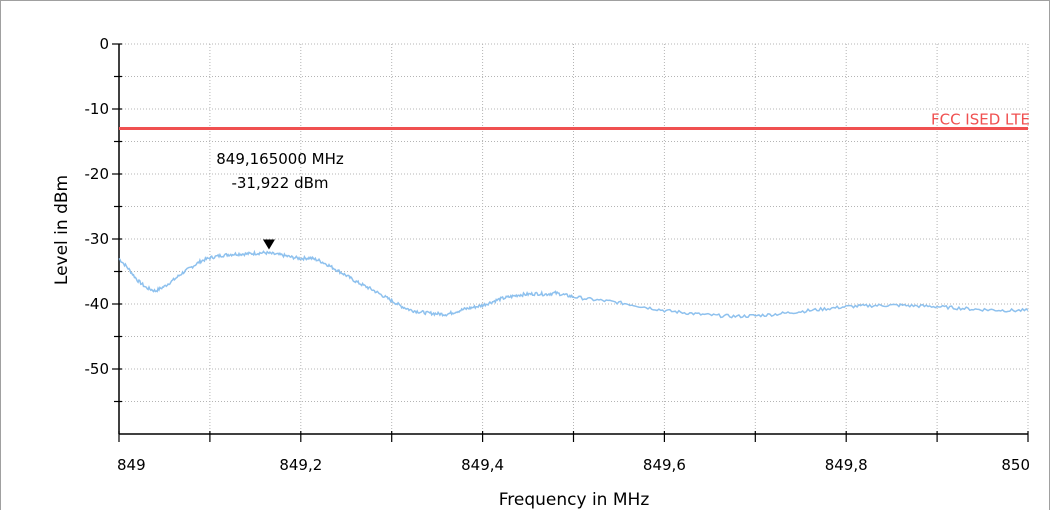 This screenshot has height=510, width=1057. Describe the element at coordinates (980, 120) in the screenshot. I see `limit-line-label: FCC ISED LTE` at that location.